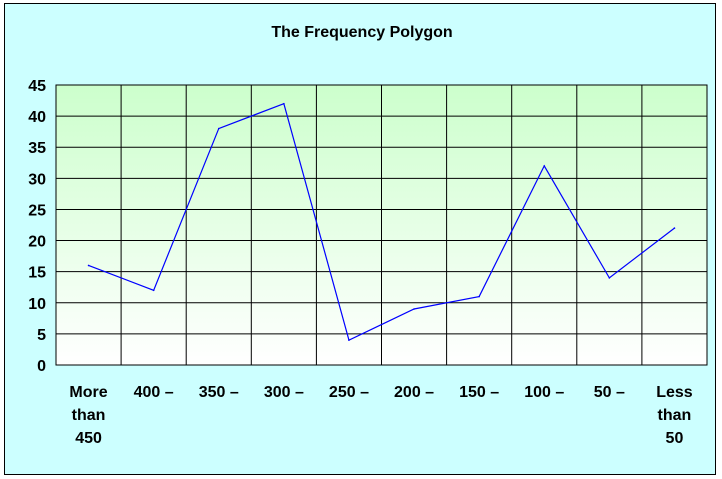 This screenshot has height=479, width=722. Describe the element at coordinates (37, 273) in the screenshot. I see `y-tick-label: 15` at that location.